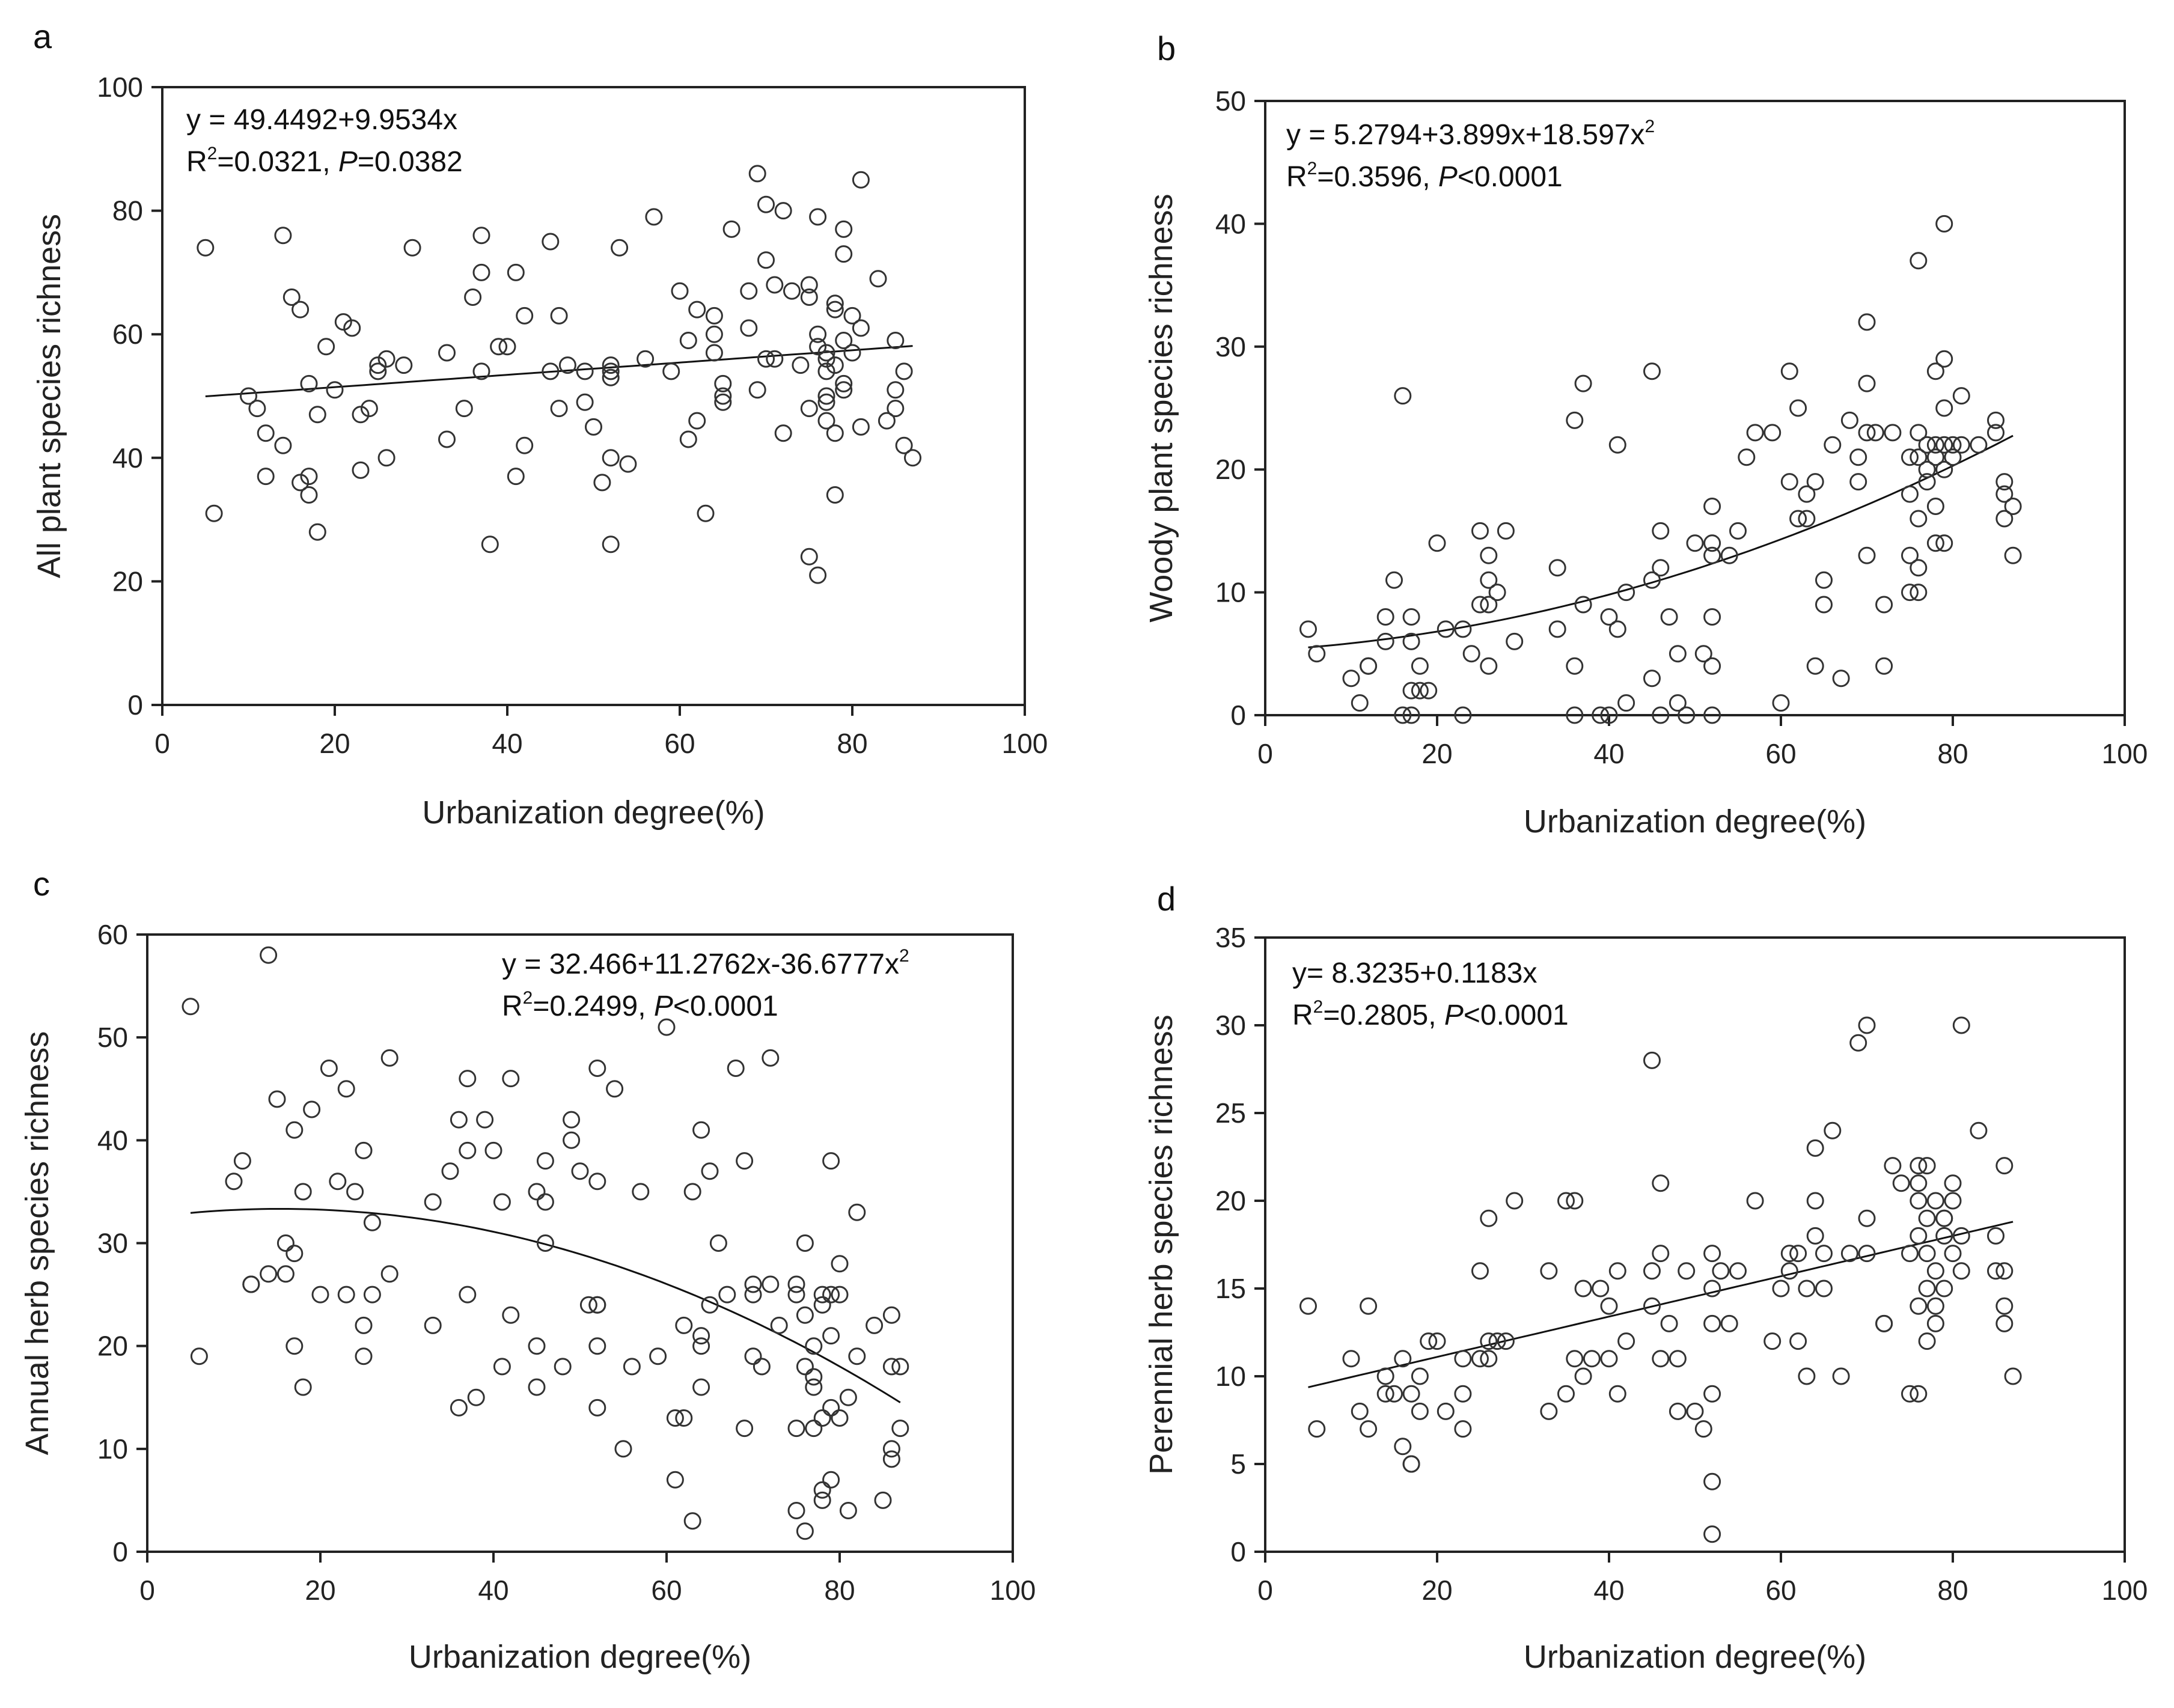  I want to click on equation-b: y = 5.2794+3.899x+18.597x2, so click(1471, 134).